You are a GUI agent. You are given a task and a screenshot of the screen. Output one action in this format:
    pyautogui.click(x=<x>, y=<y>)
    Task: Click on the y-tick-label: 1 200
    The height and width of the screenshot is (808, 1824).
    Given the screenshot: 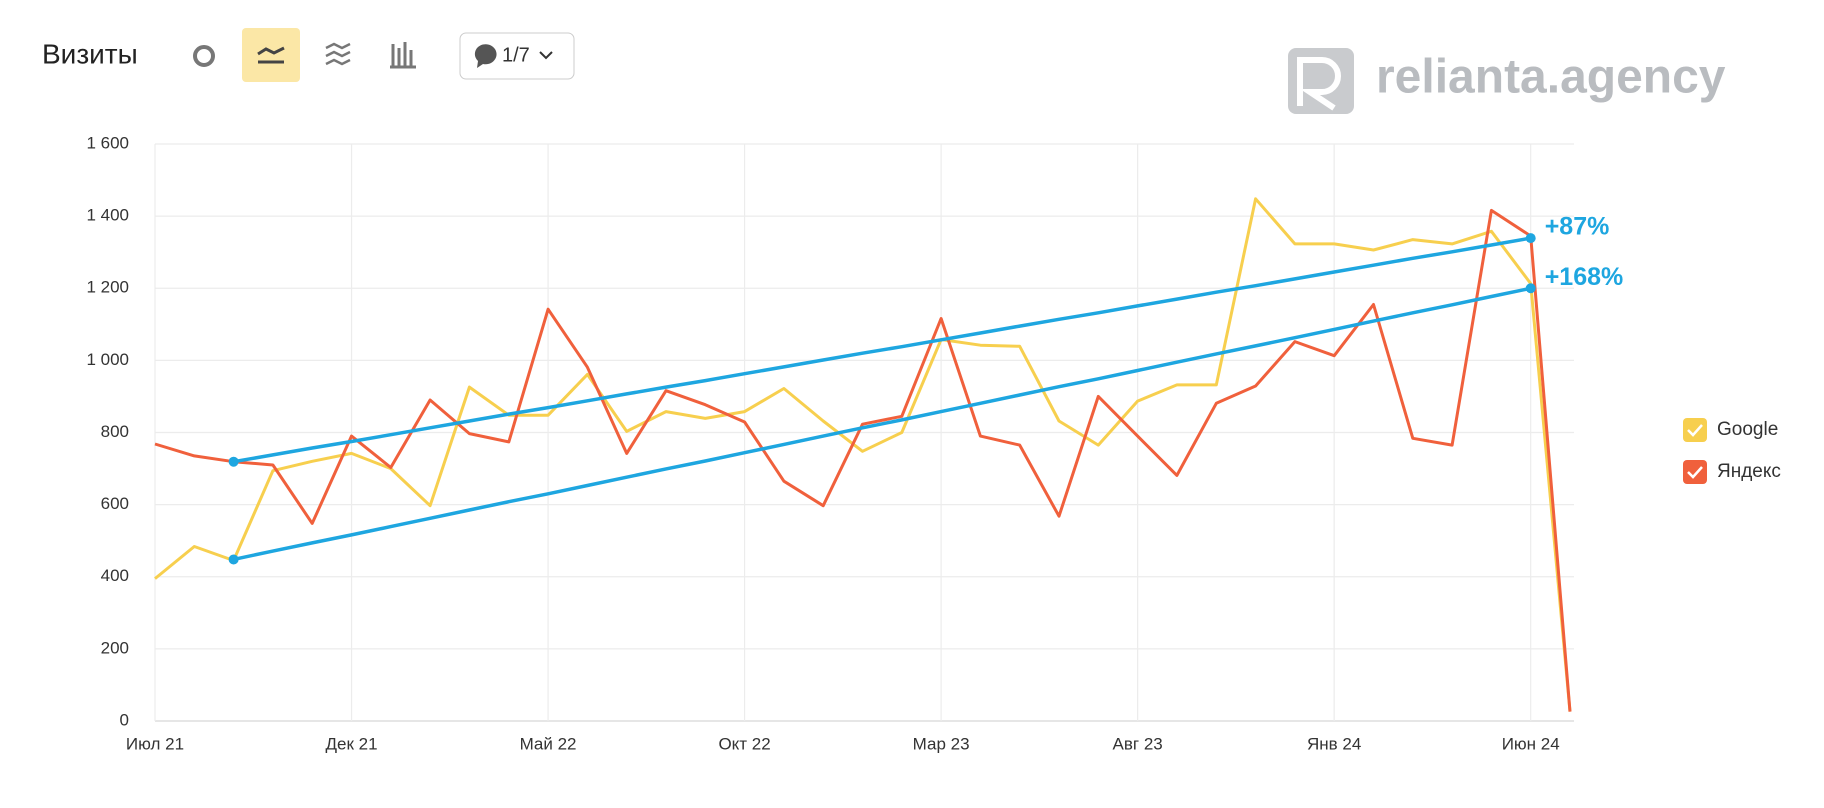 What is the action you would take?
    pyautogui.click(x=107, y=287)
    